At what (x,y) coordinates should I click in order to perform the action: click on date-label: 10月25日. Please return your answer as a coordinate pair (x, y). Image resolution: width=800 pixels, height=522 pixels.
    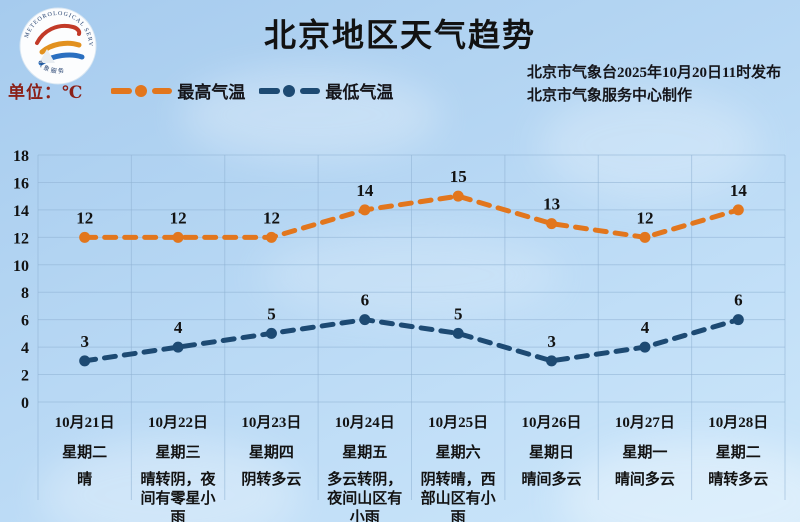
    Looking at the image, I should click on (458, 423).